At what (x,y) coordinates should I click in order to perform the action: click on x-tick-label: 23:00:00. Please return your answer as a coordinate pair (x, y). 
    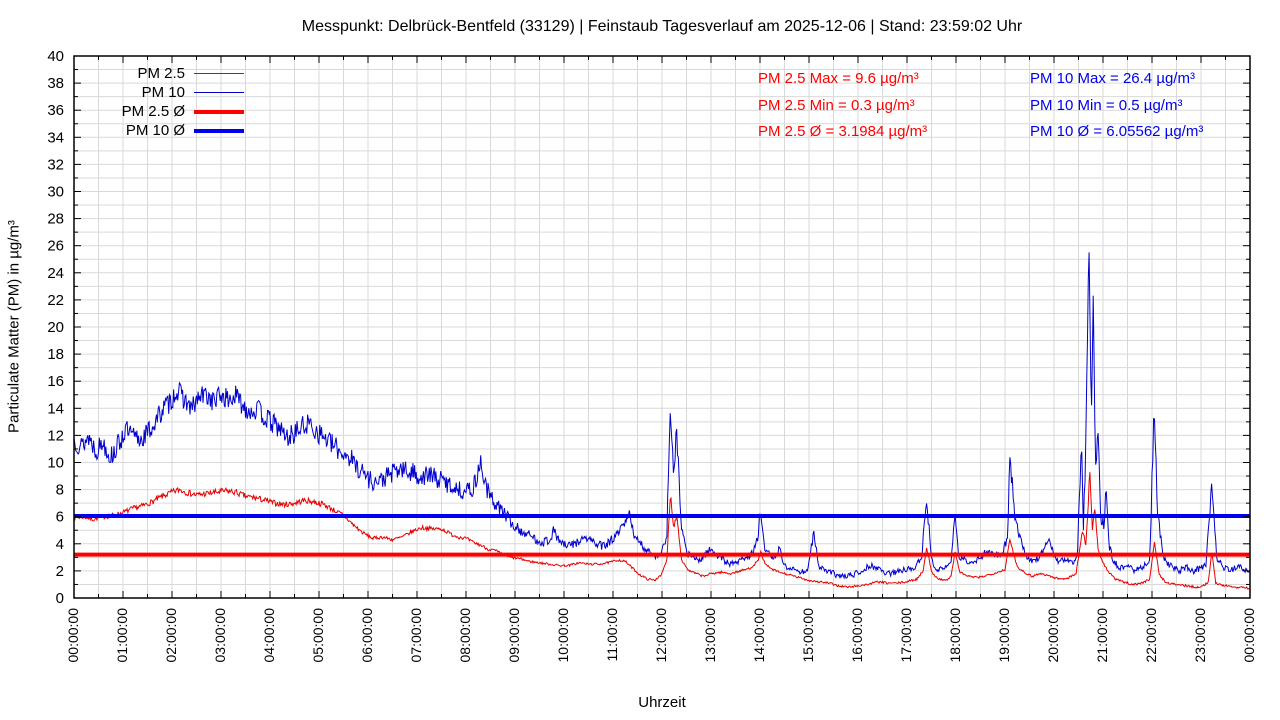
    Looking at the image, I should click on (1200, 635).